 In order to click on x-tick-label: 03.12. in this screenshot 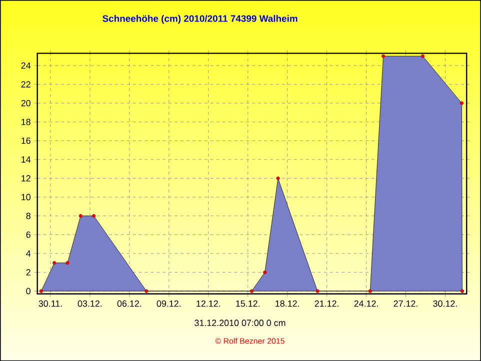, I will do `click(90, 303)`.